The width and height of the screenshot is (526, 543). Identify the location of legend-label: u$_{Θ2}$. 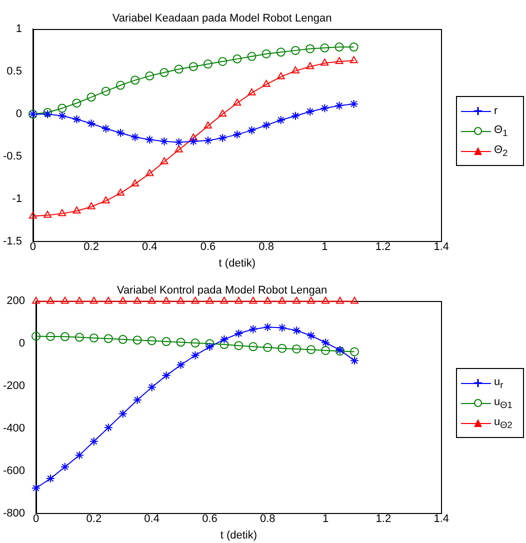
(503, 423).